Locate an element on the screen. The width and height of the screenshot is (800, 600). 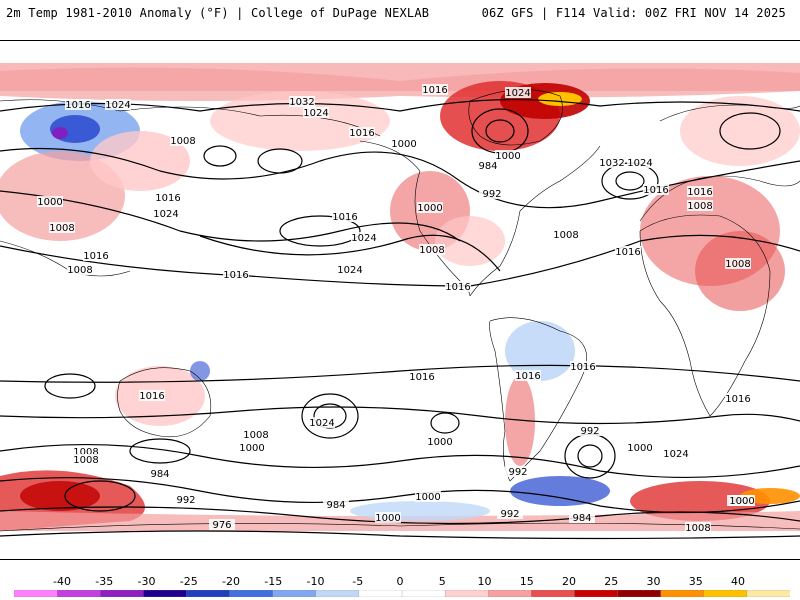
temperature-anomaly-colorbar is located at coordinates (402, 593).